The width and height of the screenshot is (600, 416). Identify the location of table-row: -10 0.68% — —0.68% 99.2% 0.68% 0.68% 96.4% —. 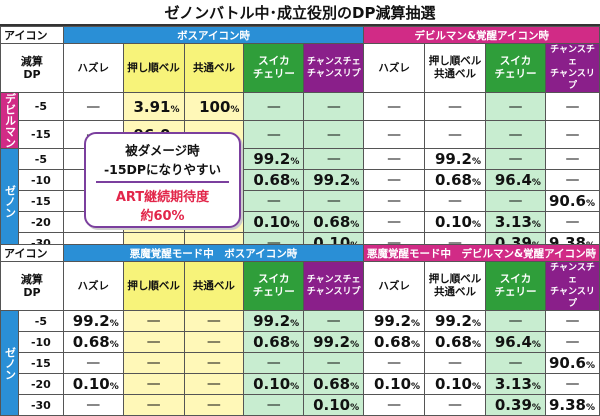
(300, 342).